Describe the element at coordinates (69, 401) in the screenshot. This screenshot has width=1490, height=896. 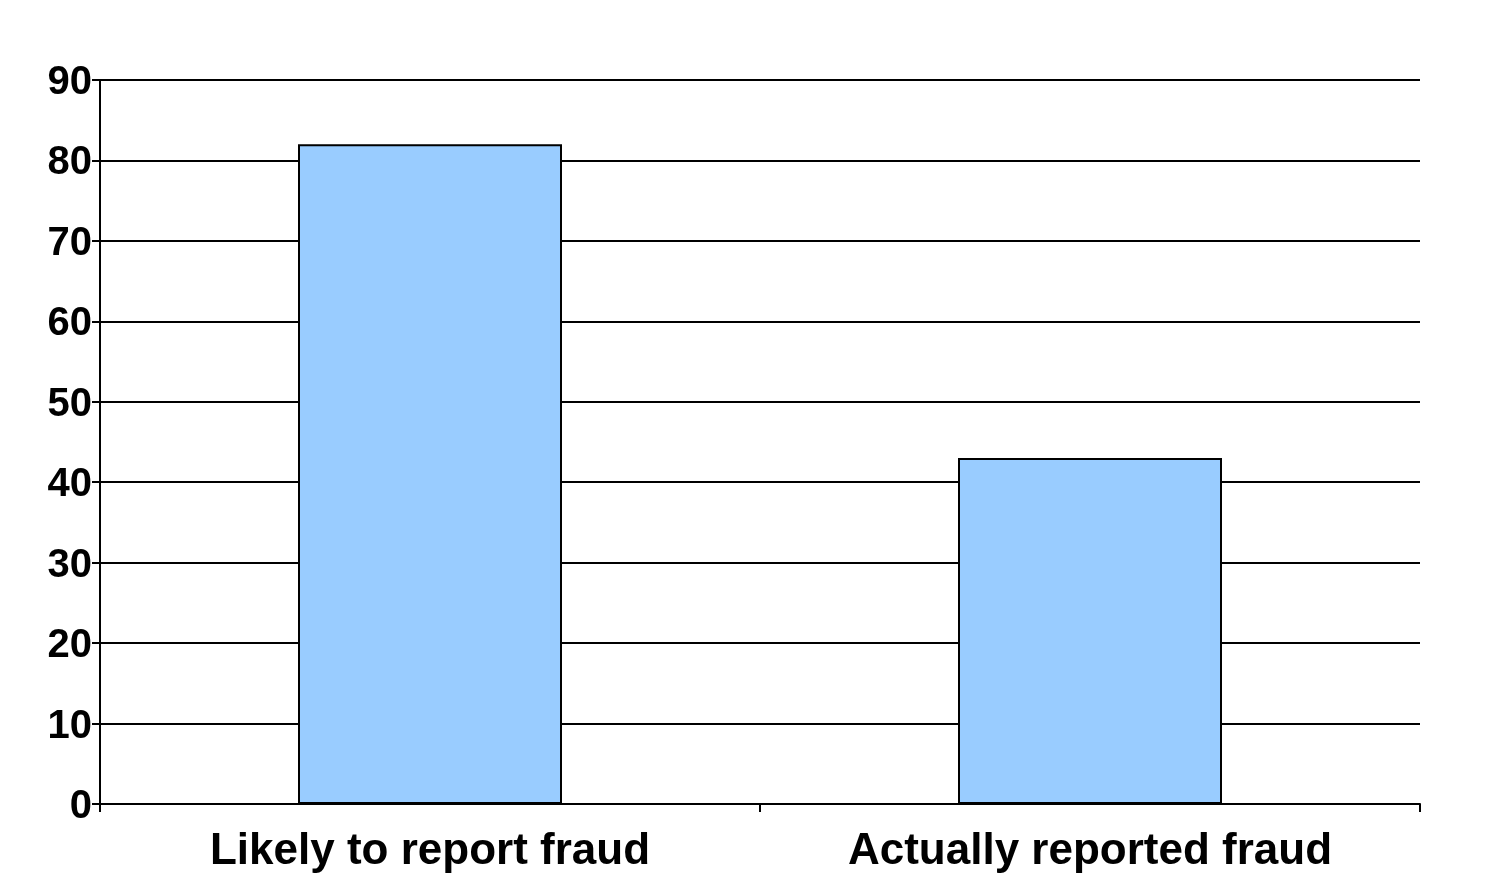
I see `y-tick-label: 50` at that location.